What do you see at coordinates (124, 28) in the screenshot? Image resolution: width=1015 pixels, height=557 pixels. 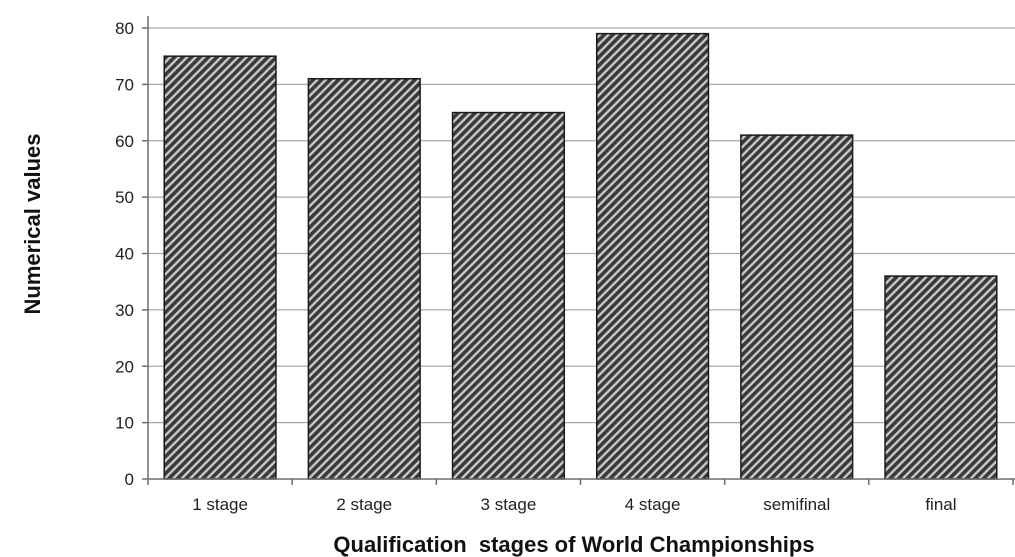 I see `y-tick-label: 80` at bounding box center [124, 28].